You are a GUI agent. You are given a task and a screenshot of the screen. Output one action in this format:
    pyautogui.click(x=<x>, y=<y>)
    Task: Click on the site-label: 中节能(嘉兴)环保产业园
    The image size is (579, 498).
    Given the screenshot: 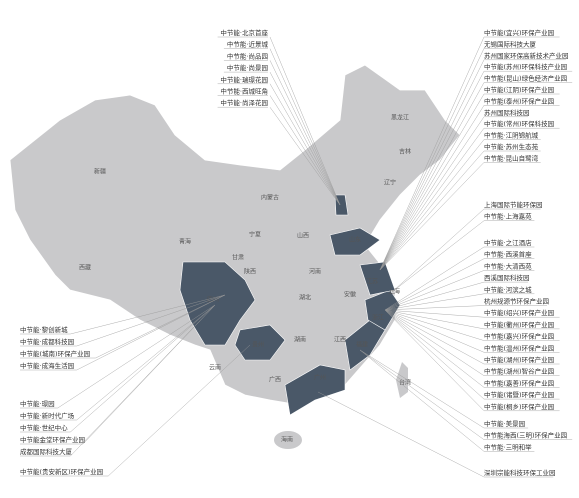 What is the action you would take?
    pyautogui.click(x=519, y=336)
    